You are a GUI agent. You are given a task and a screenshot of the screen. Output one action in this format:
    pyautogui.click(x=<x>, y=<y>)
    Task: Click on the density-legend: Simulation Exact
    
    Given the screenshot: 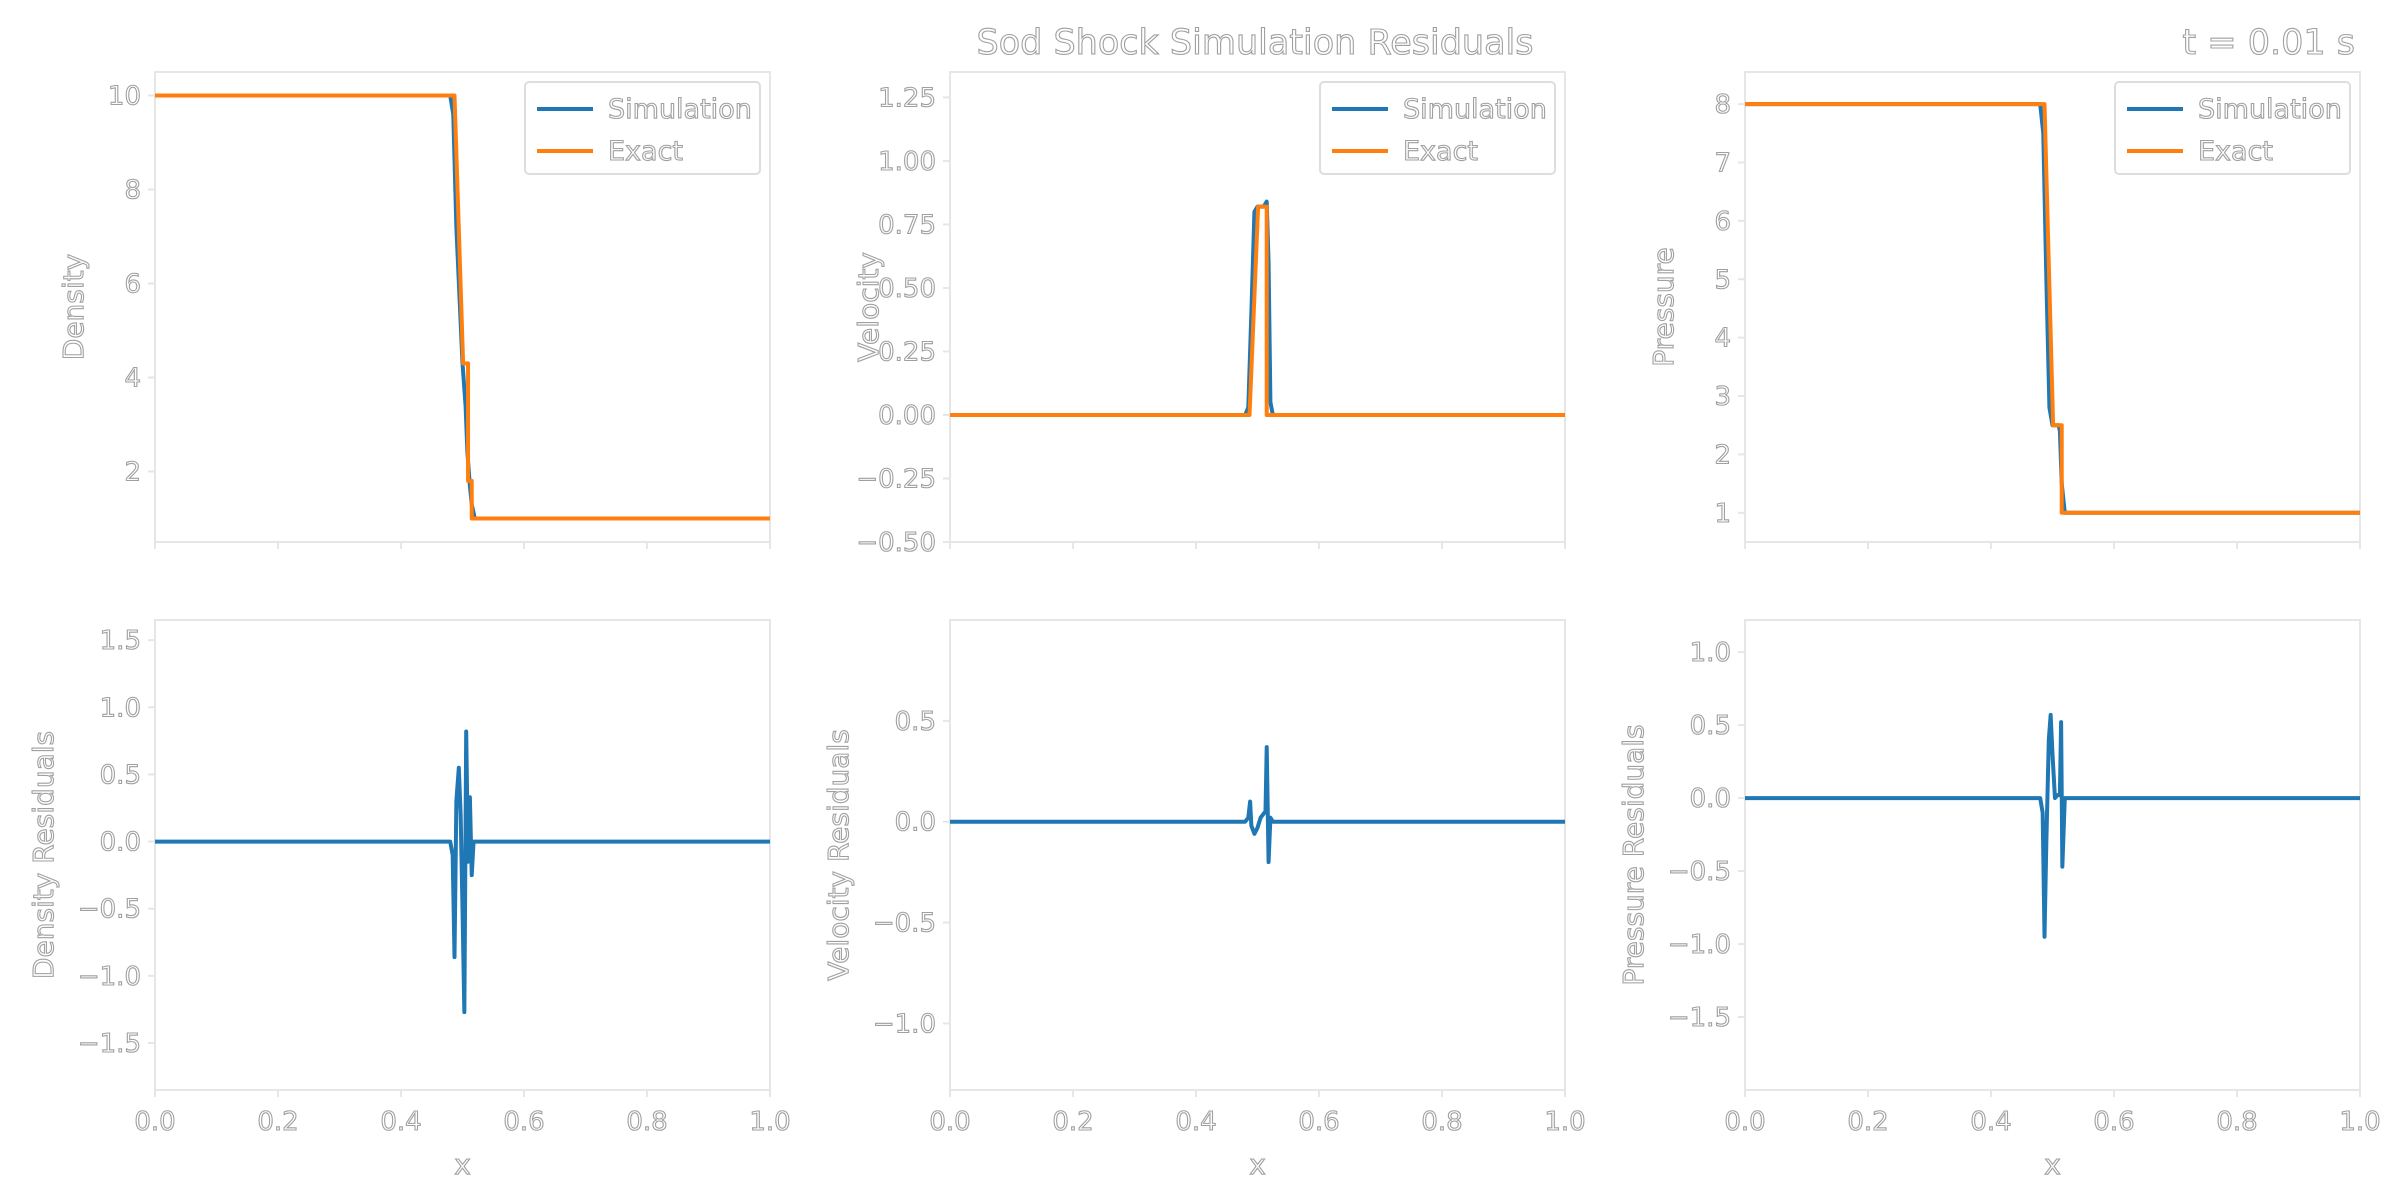 What is the action you would take?
    pyautogui.click(x=642, y=128)
    